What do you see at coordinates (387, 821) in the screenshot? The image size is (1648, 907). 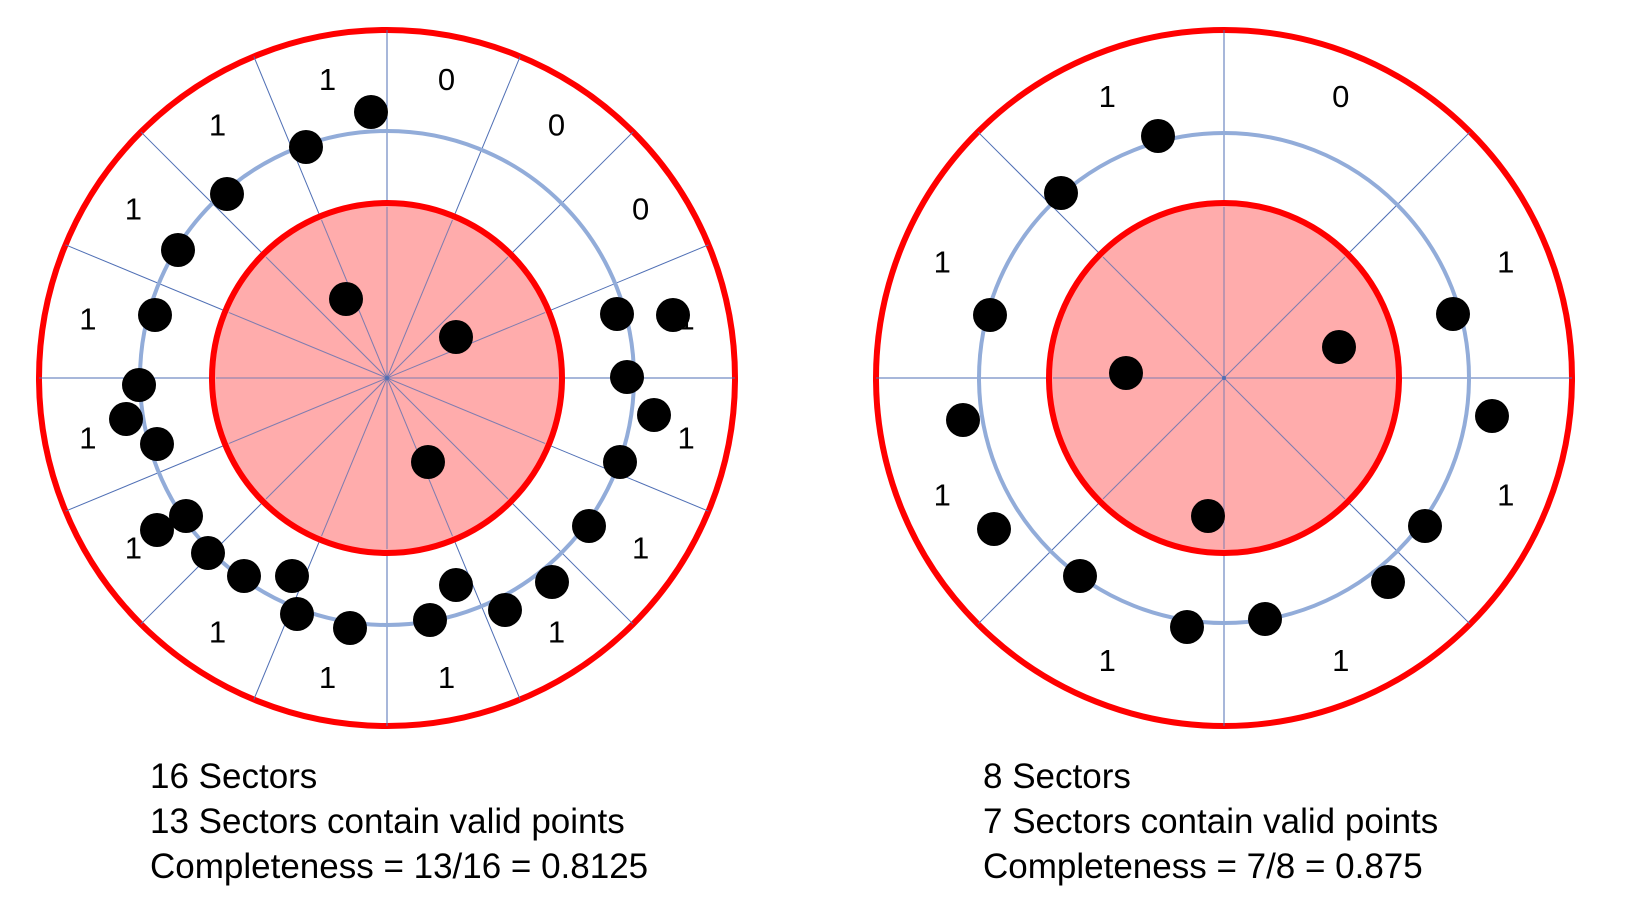 I see `caption-valid-sectors: 13 Sectors contain valid points` at bounding box center [387, 821].